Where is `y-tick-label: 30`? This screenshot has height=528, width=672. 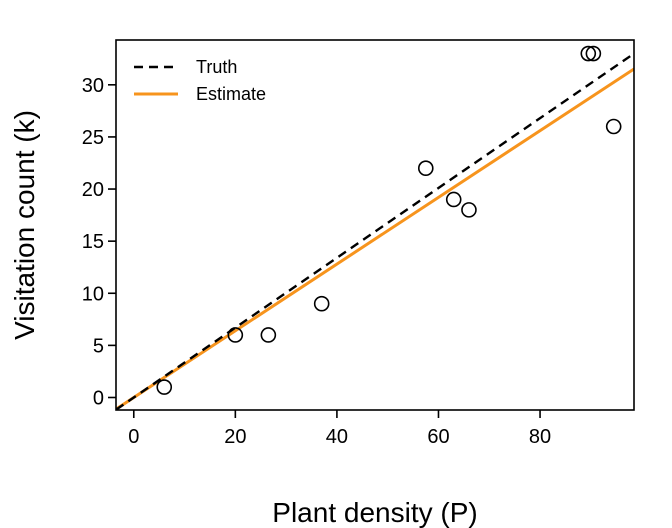
y-tick-label: 30 is located at coordinates (93, 86).